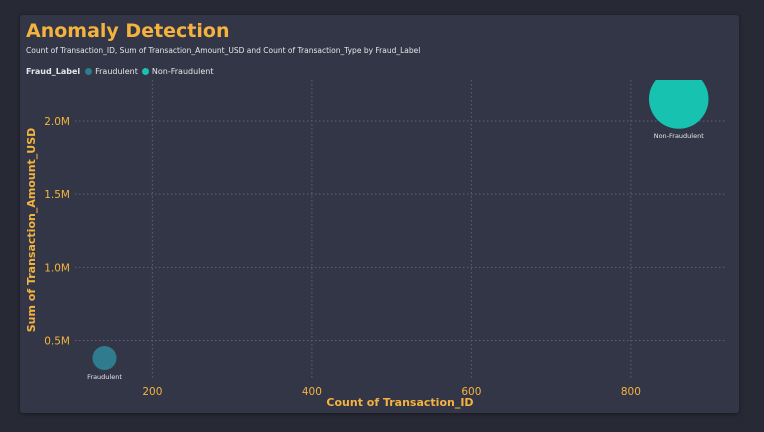 Image resolution: width=764 pixels, height=432 pixels. Describe the element at coordinates (104, 358) in the screenshot. I see `bubble-fraudulent` at that location.